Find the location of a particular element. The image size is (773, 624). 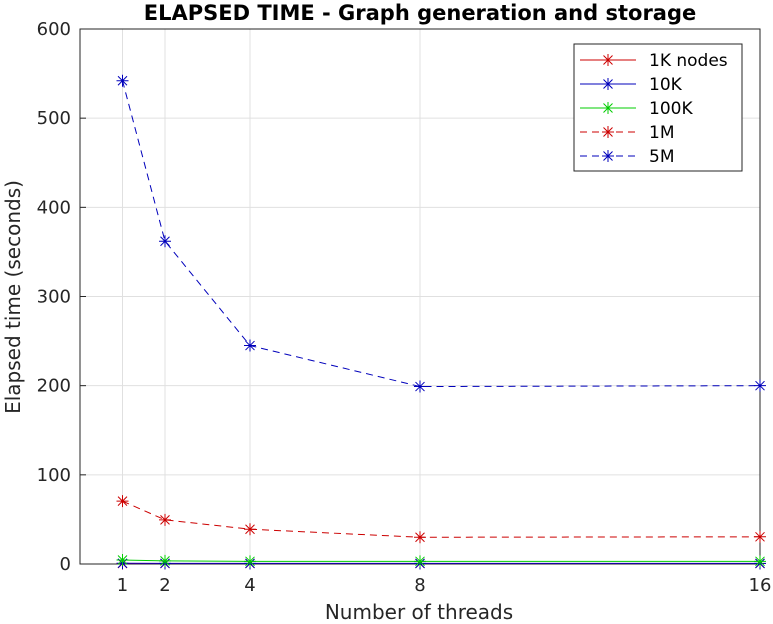

y-tick-label: 400 is located at coordinates (54, 207).